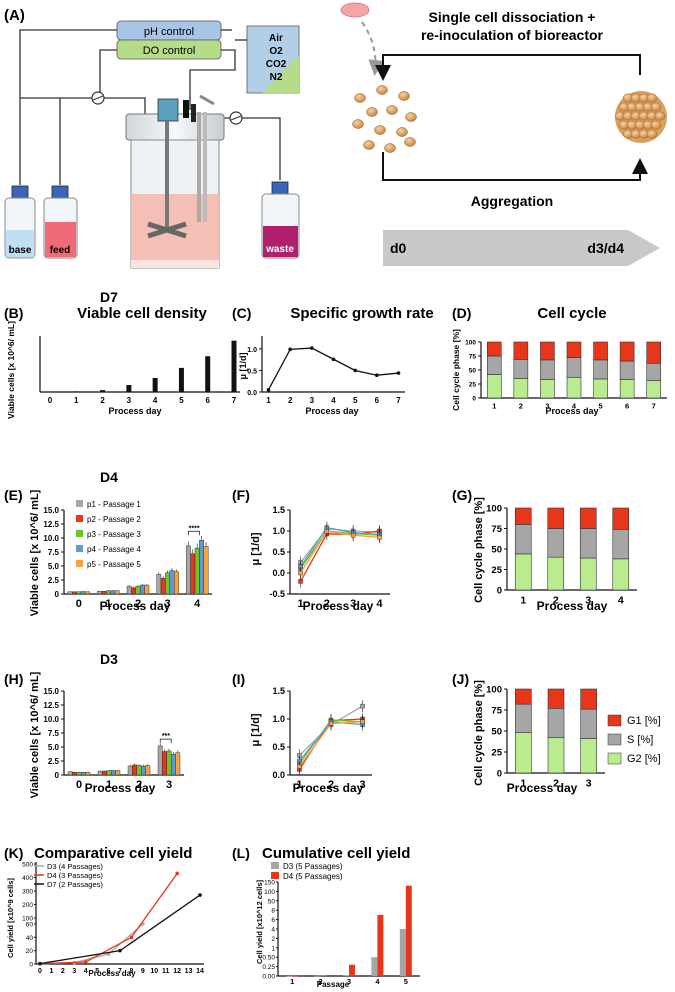 This screenshot has width=675, height=992. I want to click on chartI-ytick-label: 1.5, so click(278, 691).